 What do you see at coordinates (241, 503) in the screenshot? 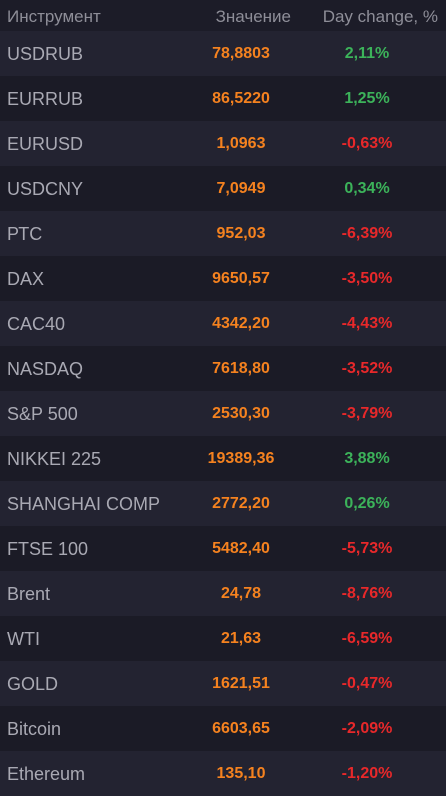
I see `instrument-value: 2772,20` at bounding box center [241, 503].